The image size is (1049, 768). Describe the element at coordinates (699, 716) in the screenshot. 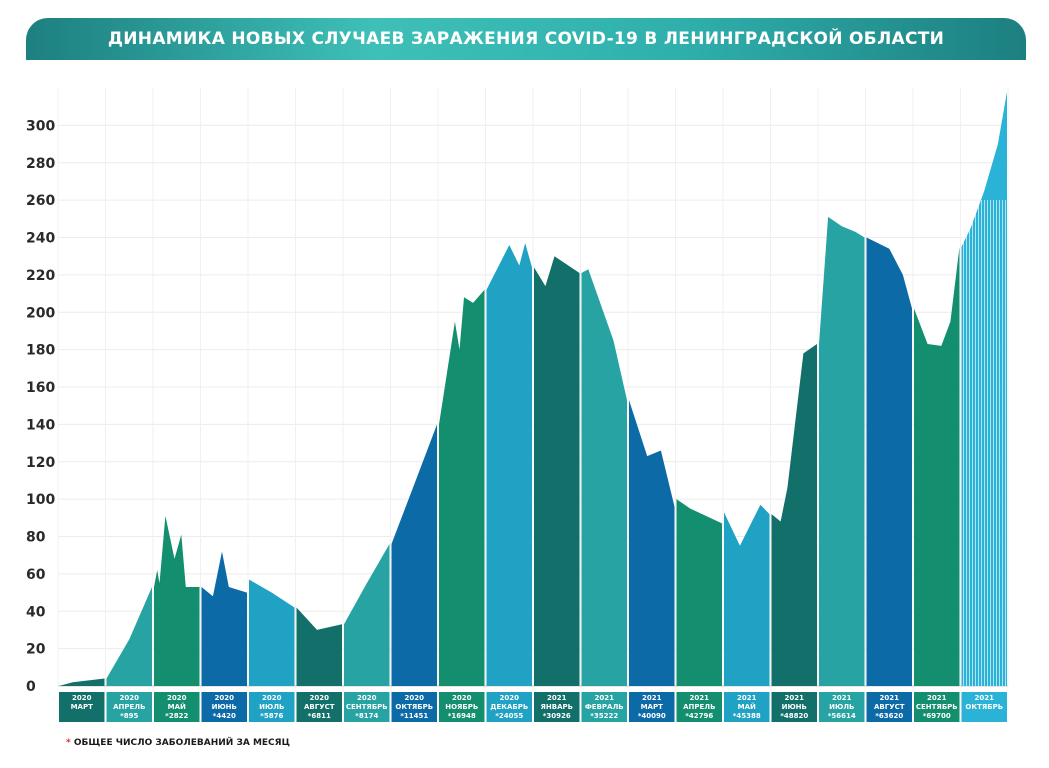

I see `month-total-label: *42796` at that location.